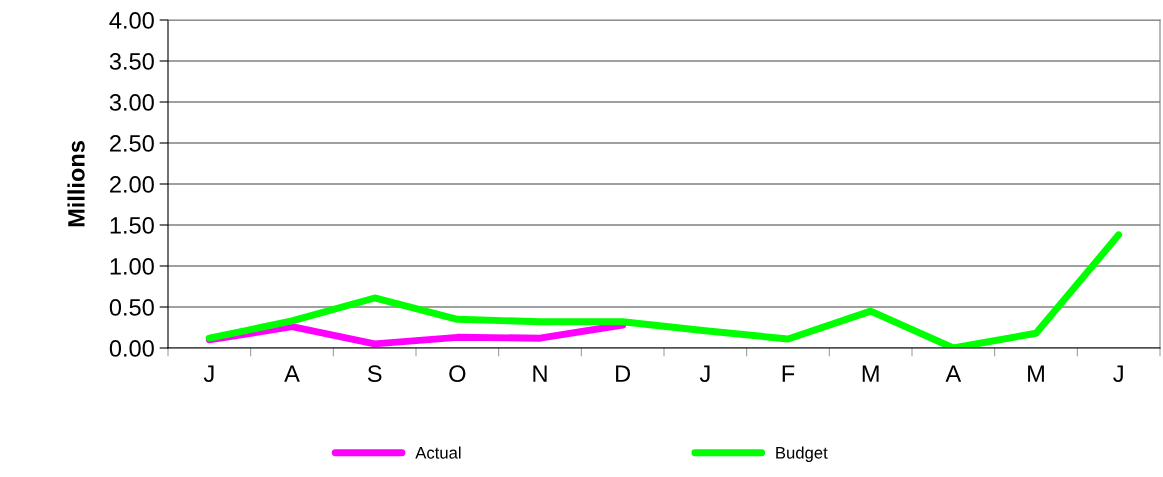  What do you see at coordinates (131, 20) in the screenshot?
I see `y-tick-label: 4.00` at bounding box center [131, 20].